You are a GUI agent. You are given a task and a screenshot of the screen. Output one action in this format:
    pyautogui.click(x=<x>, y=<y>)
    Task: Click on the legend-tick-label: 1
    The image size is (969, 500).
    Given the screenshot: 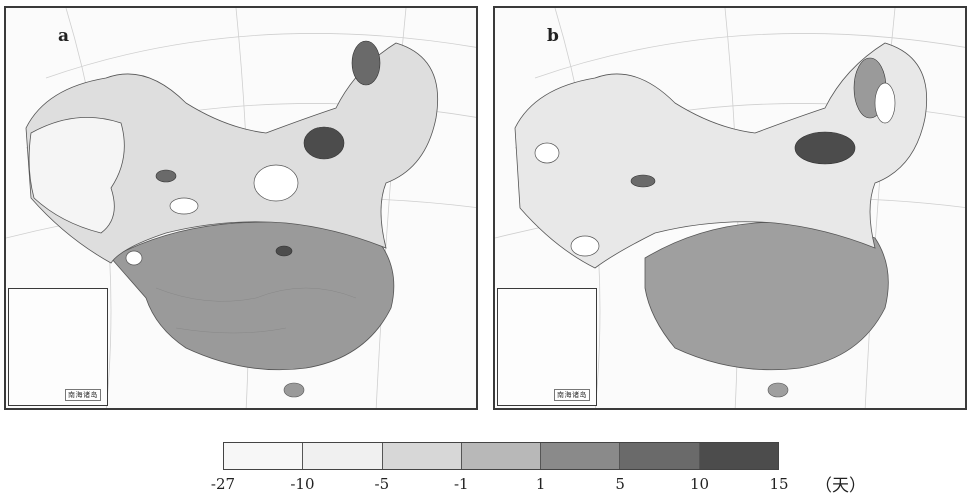 What is the action you would take?
    pyautogui.click(x=540, y=484)
    